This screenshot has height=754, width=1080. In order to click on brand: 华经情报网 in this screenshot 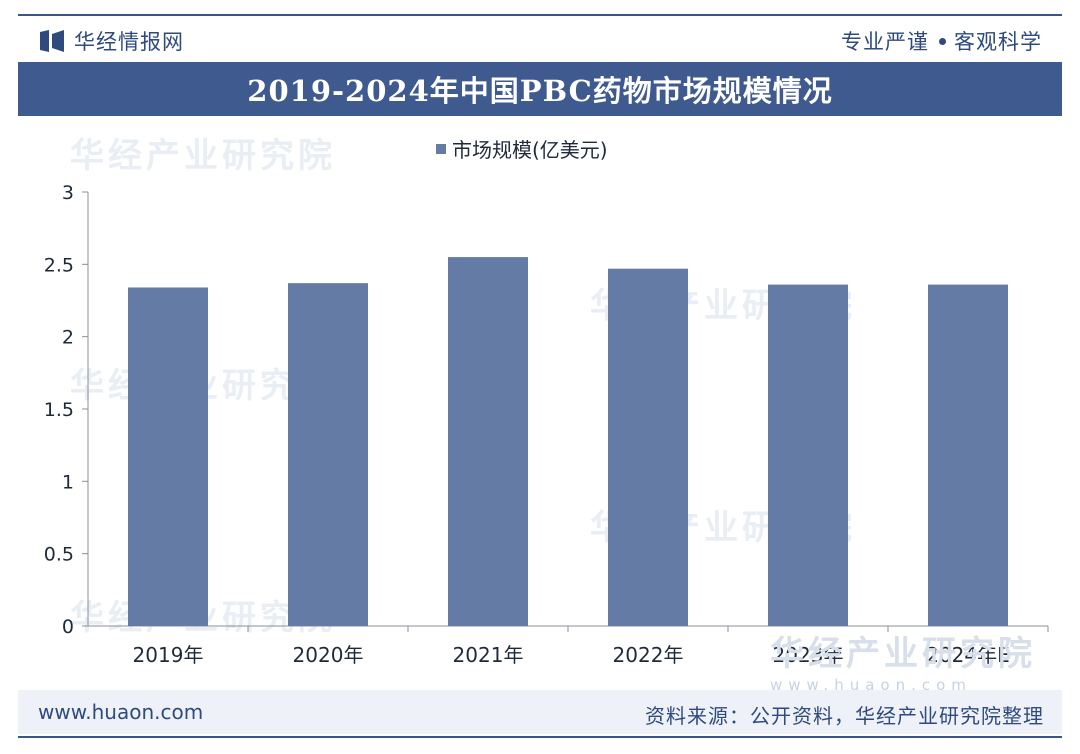, I will do `click(112, 41)`.